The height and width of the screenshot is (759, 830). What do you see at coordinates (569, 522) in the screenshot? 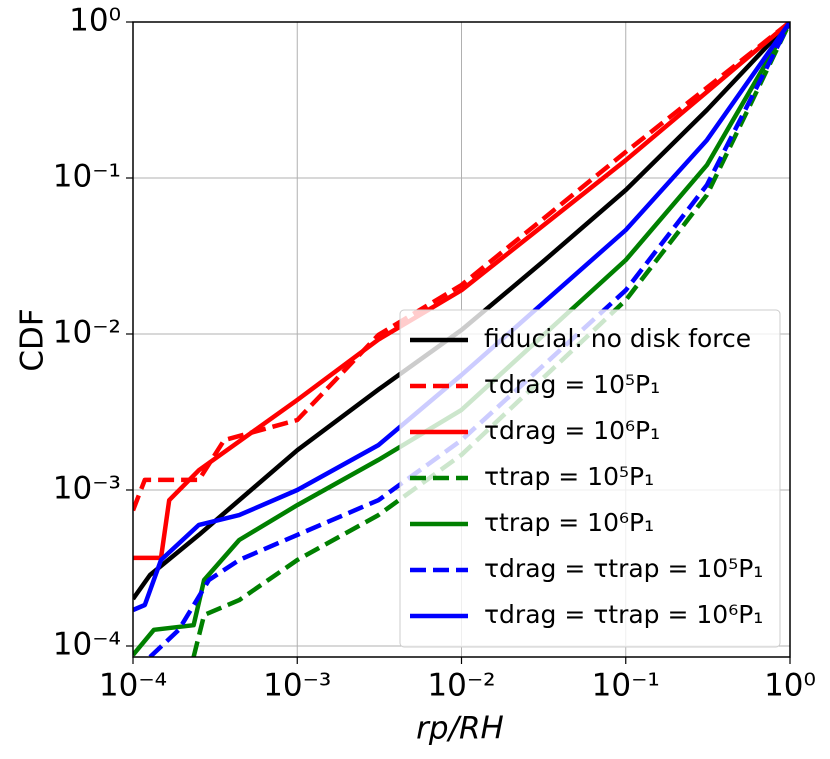
I see `legend-label: τtrap = 10⁶P₁` at bounding box center [569, 522].